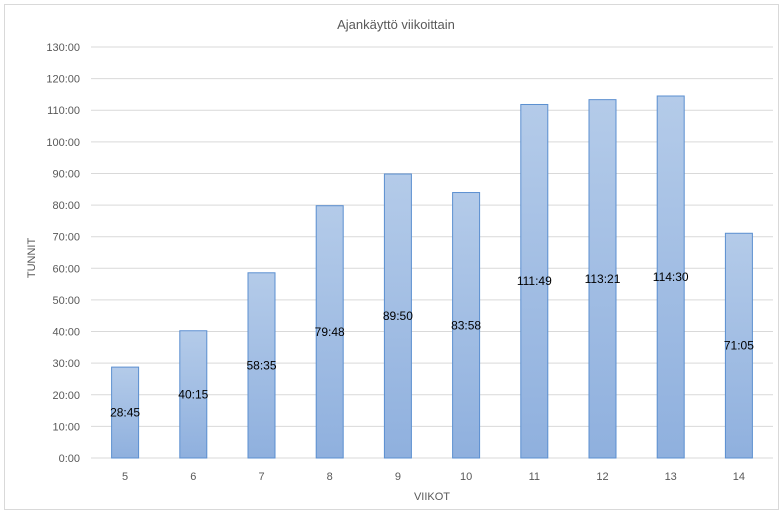  What do you see at coordinates (261, 477) in the screenshot?
I see `x-tick-label: 7` at bounding box center [261, 477].